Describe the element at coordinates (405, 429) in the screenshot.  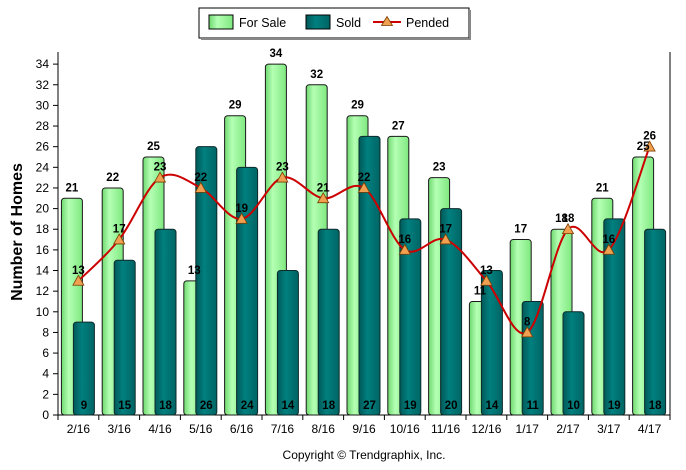
I see `x-tick-label: 10/16` at that location.